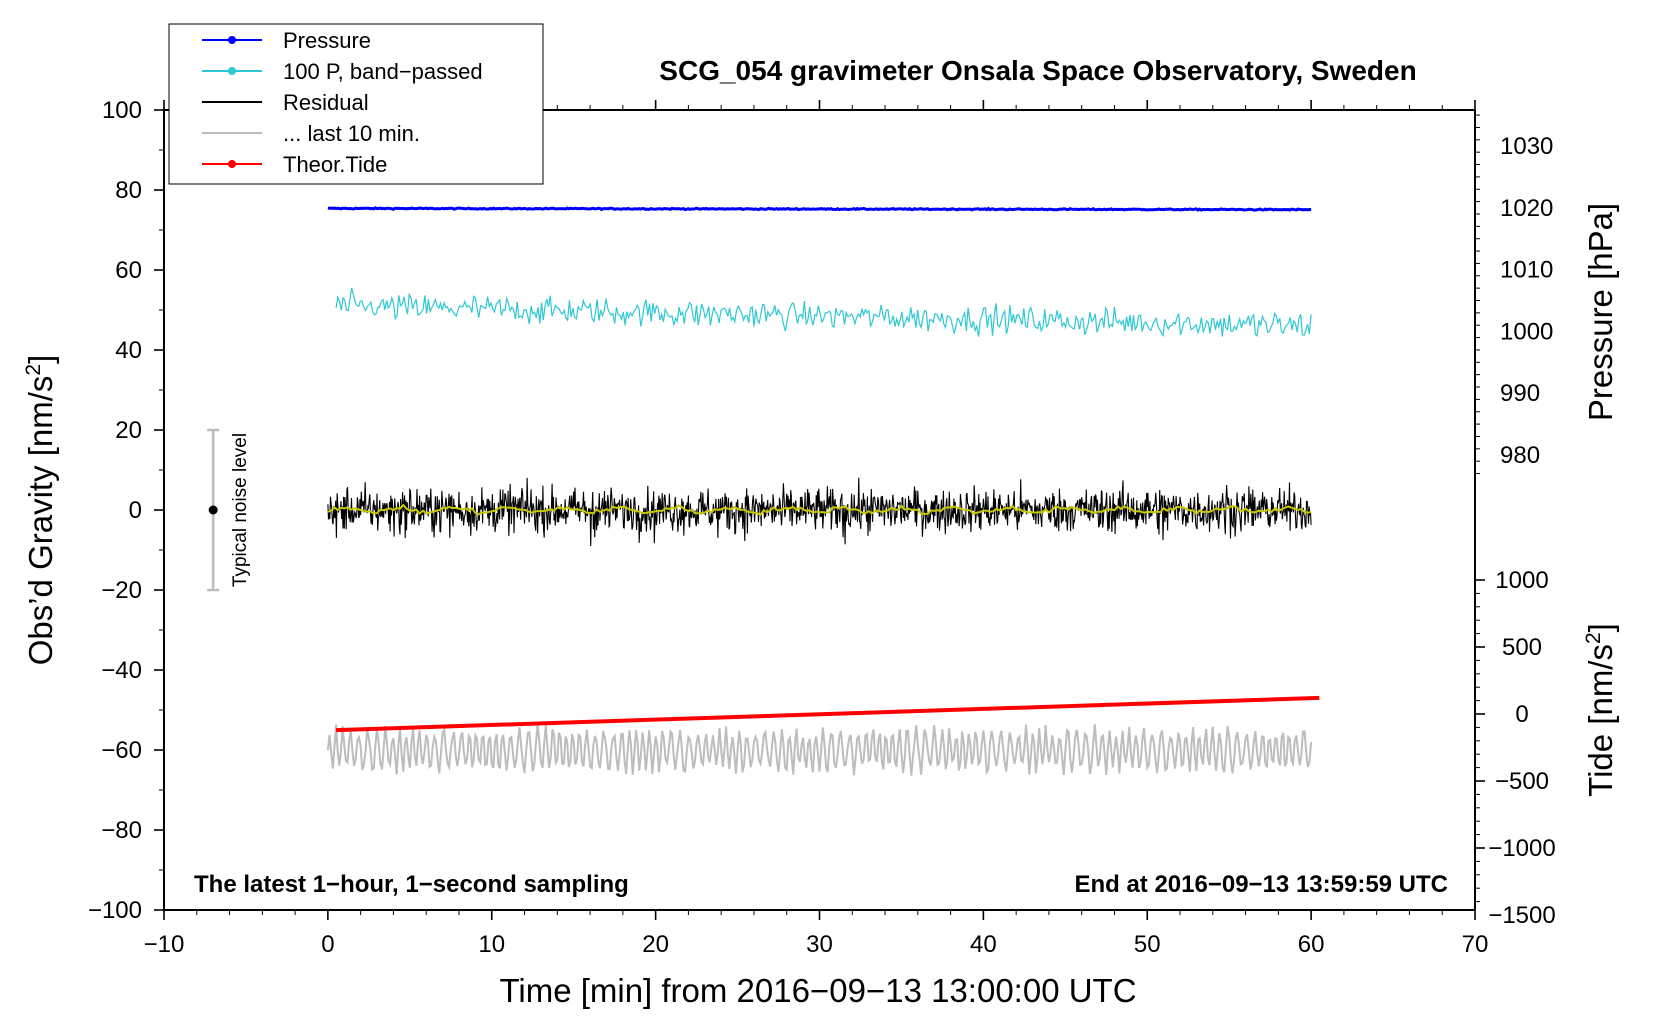 The height and width of the screenshot is (1020, 1660). Describe the element at coordinates (327, 944) in the screenshot. I see `x-tick-label: 0` at that location.